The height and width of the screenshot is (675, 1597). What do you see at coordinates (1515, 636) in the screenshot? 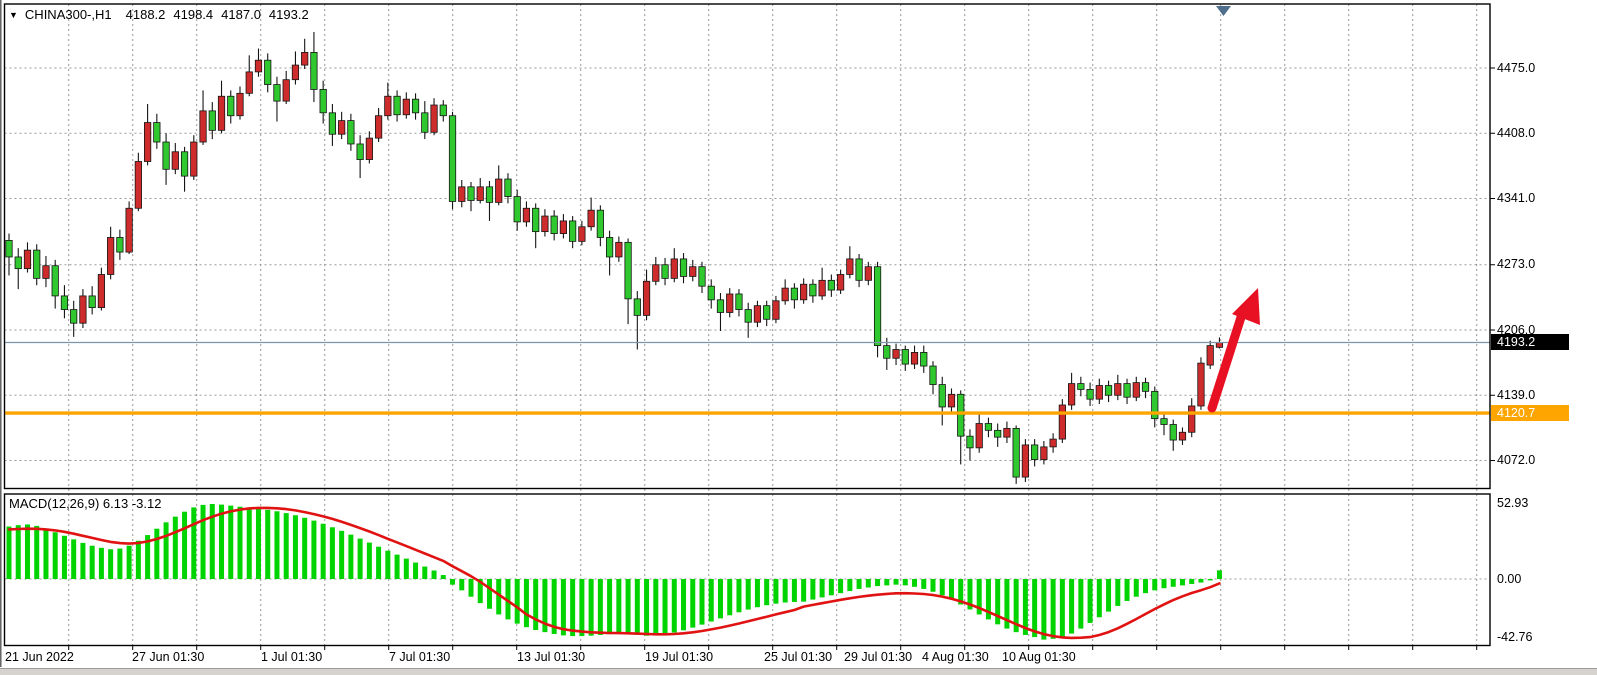
I see `macd-axis-label: -42.76` at bounding box center [1515, 636].